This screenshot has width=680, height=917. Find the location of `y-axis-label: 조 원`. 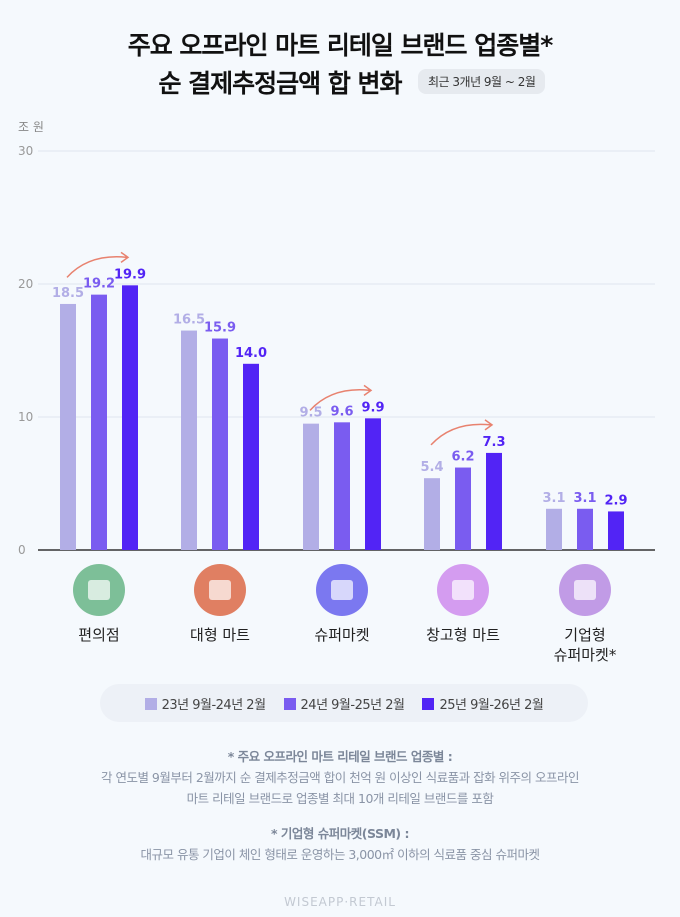

y-axis-label: 조 원 is located at coordinates (31, 127).